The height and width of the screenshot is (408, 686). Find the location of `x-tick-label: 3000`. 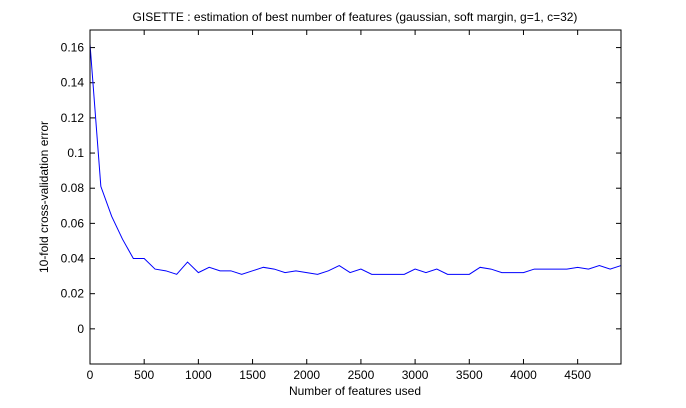

x-tick-label: 3000 is located at coordinates (415, 375).